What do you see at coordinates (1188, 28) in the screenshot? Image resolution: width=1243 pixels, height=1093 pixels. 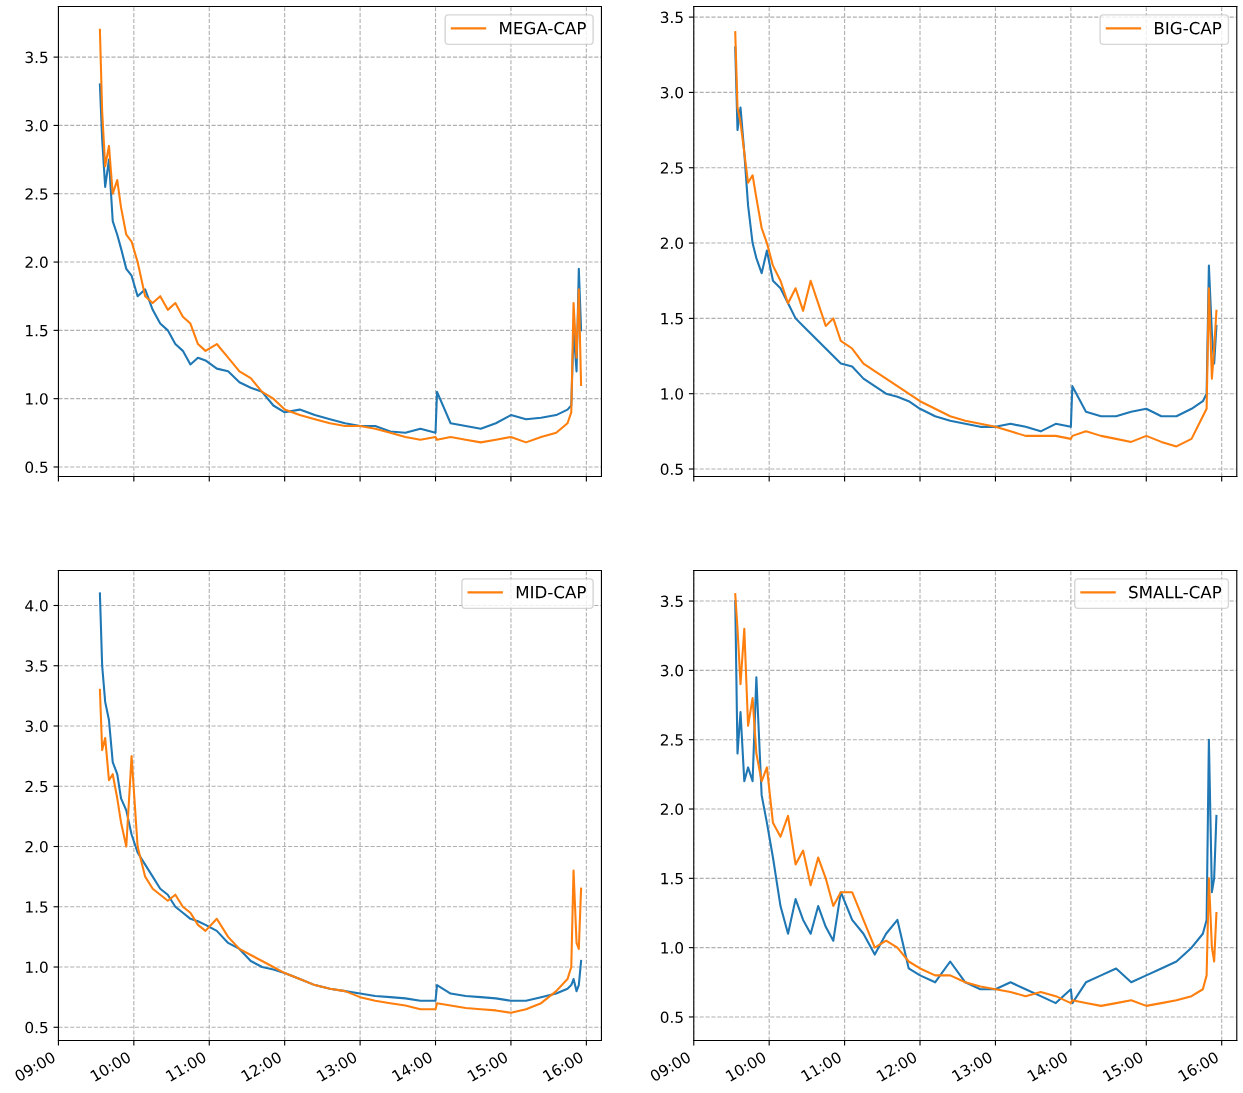 I see `legend-label: BIG-CAP` at bounding box center [1188, 28].